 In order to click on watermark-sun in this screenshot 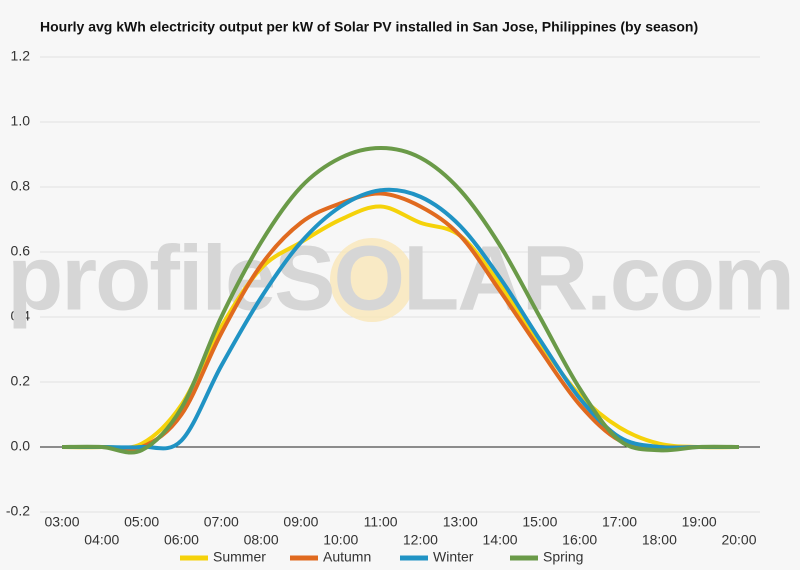, I will do `click(372, 280)`.